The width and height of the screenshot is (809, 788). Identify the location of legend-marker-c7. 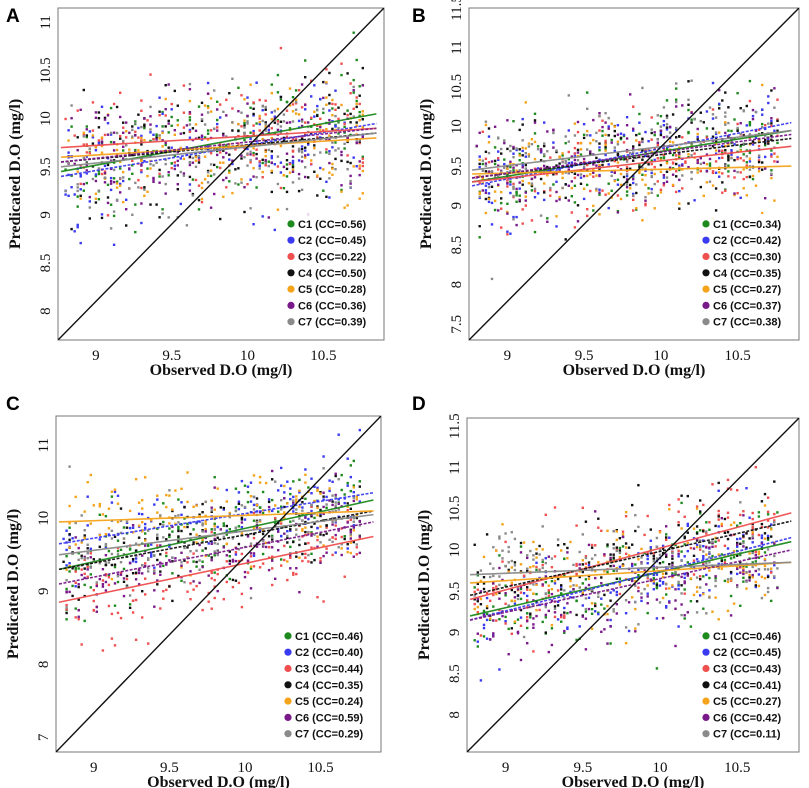
(291, 322).